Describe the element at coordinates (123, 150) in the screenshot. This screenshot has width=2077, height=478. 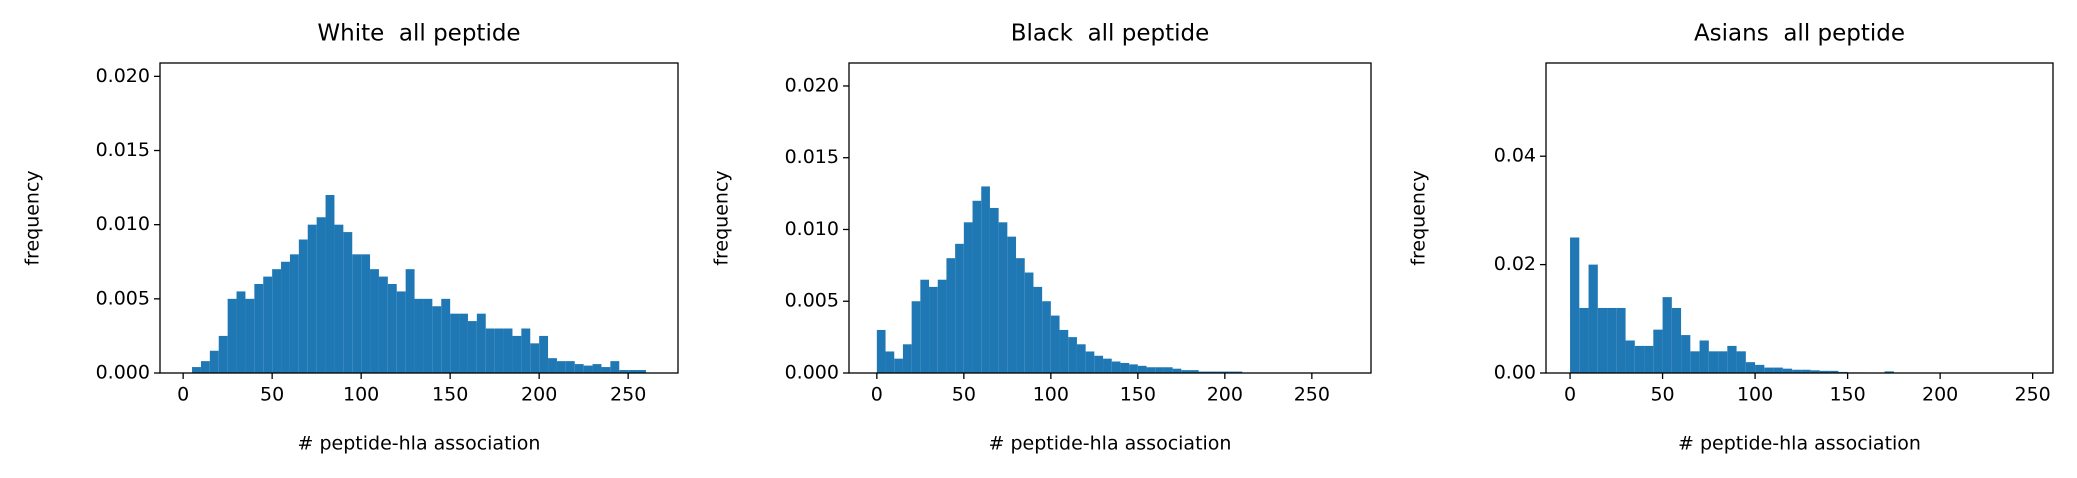
I see `y-tick-label: 0.015` at that location.